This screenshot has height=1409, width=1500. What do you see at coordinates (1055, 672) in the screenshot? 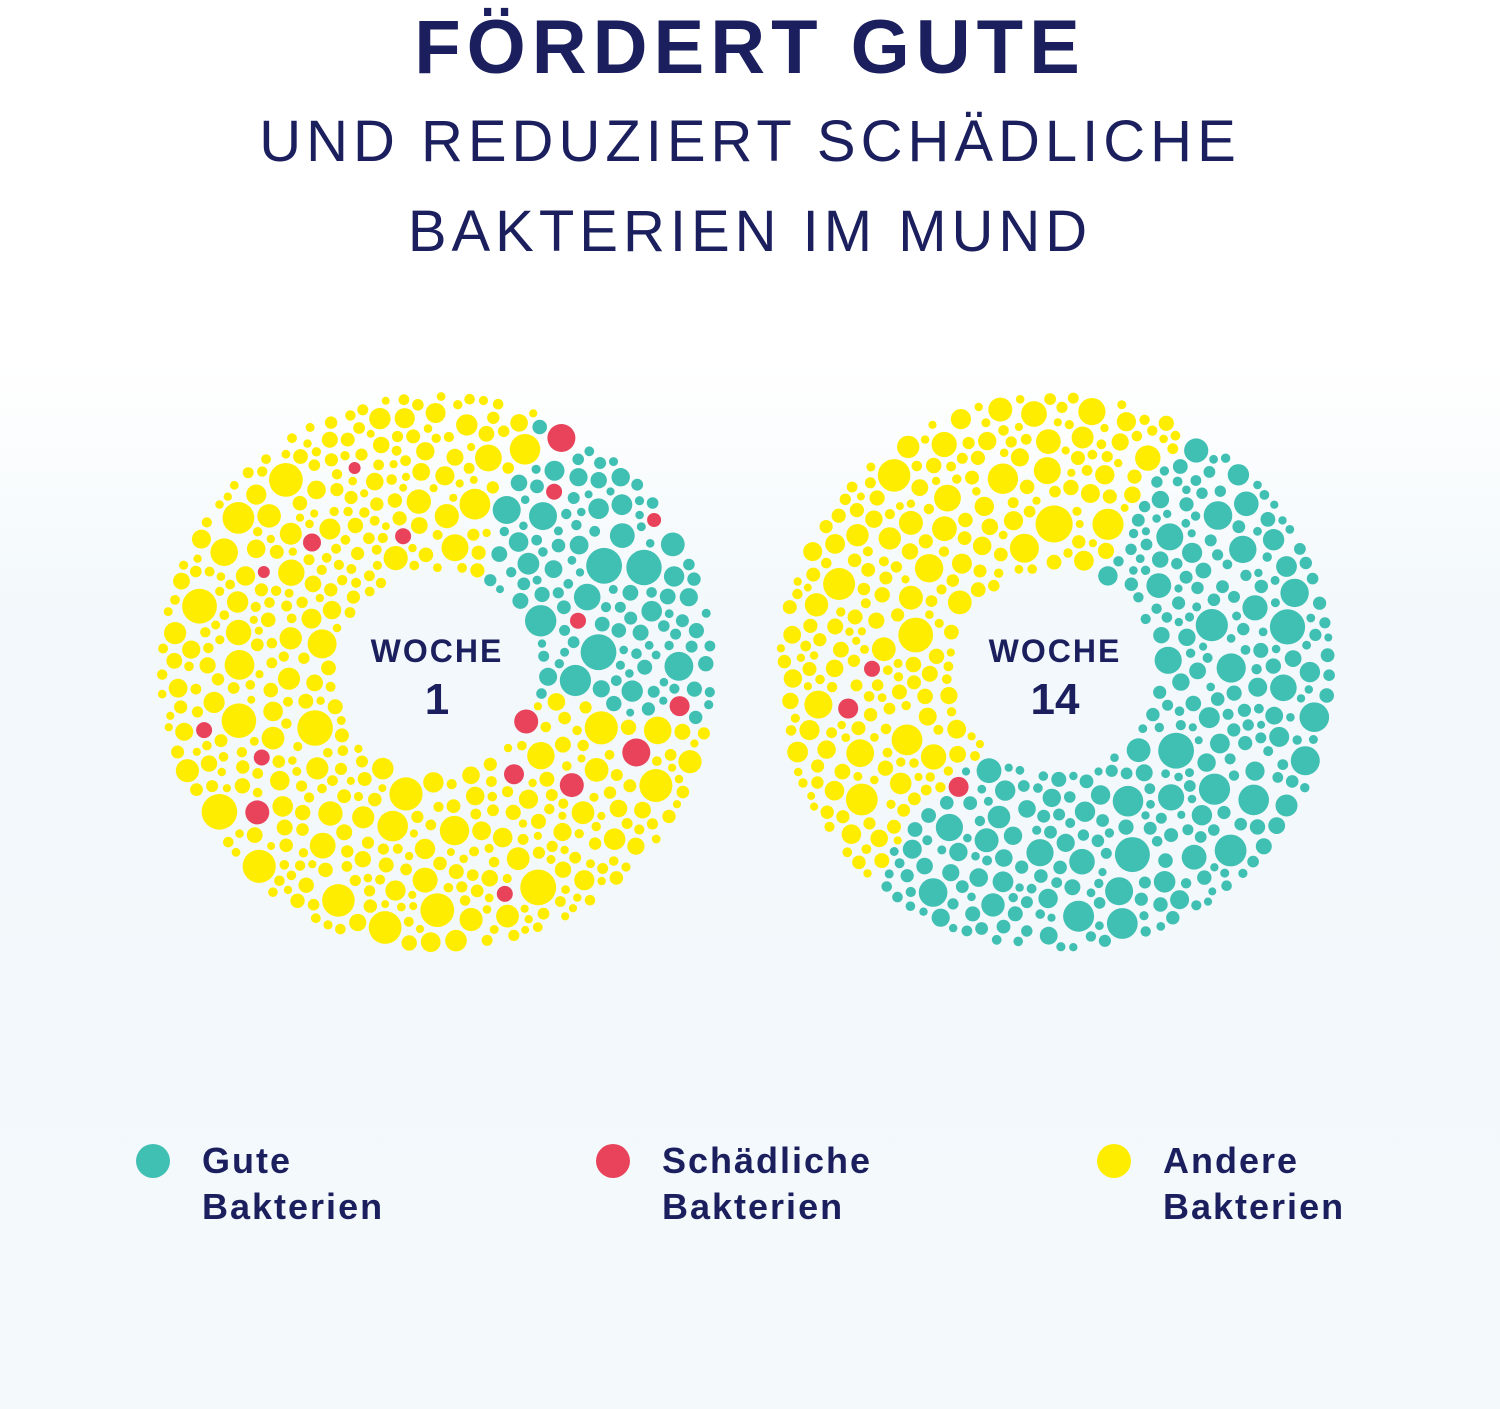
I see `donut-chart-week-14: WOCHE 14` at bounding box center [1055, 672].